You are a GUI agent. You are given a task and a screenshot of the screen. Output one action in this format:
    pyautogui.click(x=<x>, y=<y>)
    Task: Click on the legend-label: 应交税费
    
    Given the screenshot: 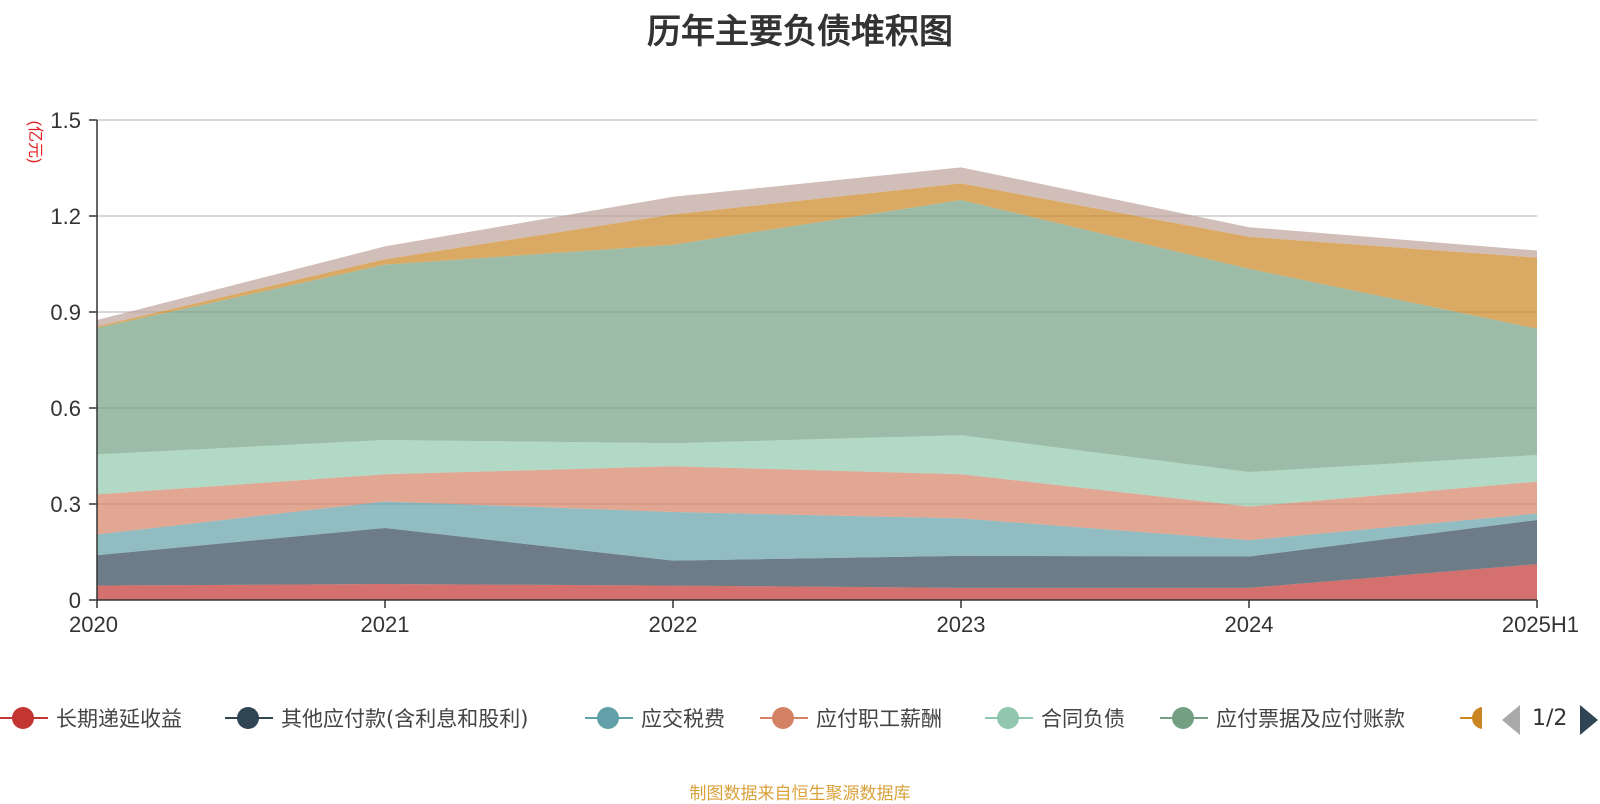 What is the action you would take?
    pyautogui.click(x=683, y=719)
    